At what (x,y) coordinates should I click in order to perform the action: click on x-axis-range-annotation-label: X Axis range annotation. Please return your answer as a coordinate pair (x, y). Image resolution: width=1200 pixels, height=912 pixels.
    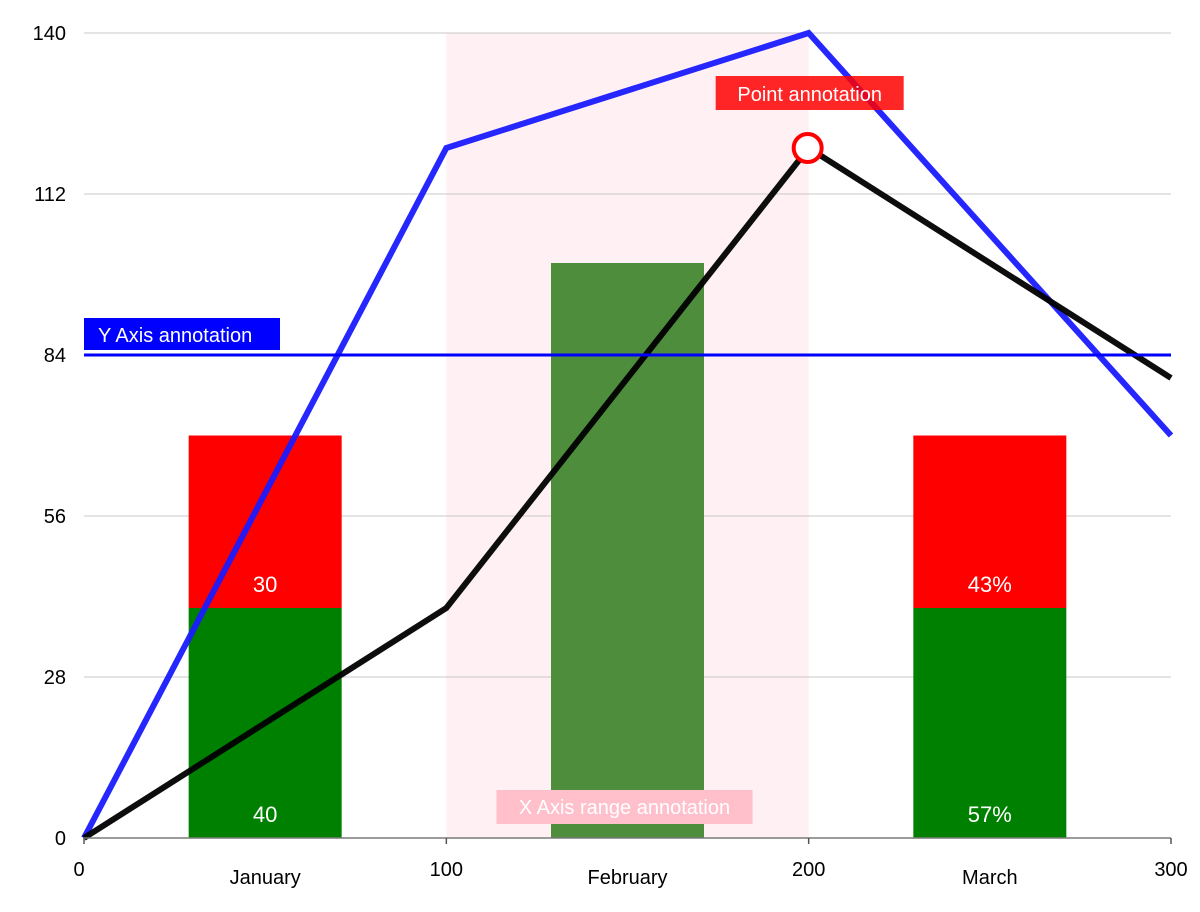
    Looking at the image, I should click on (624, 807).